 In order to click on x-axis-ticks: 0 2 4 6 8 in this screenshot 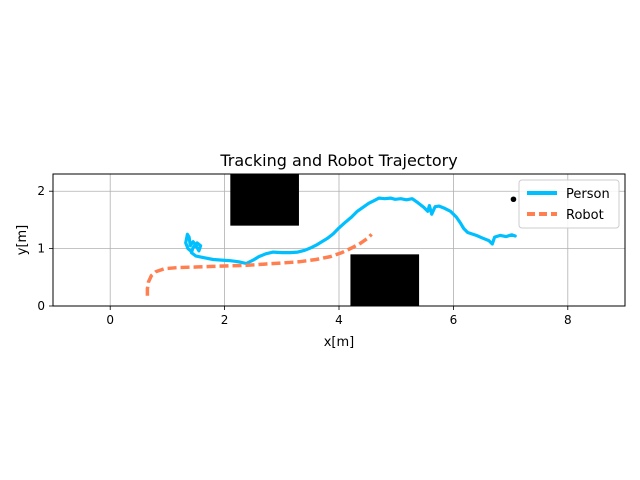, I will do `click(339, 316)`.